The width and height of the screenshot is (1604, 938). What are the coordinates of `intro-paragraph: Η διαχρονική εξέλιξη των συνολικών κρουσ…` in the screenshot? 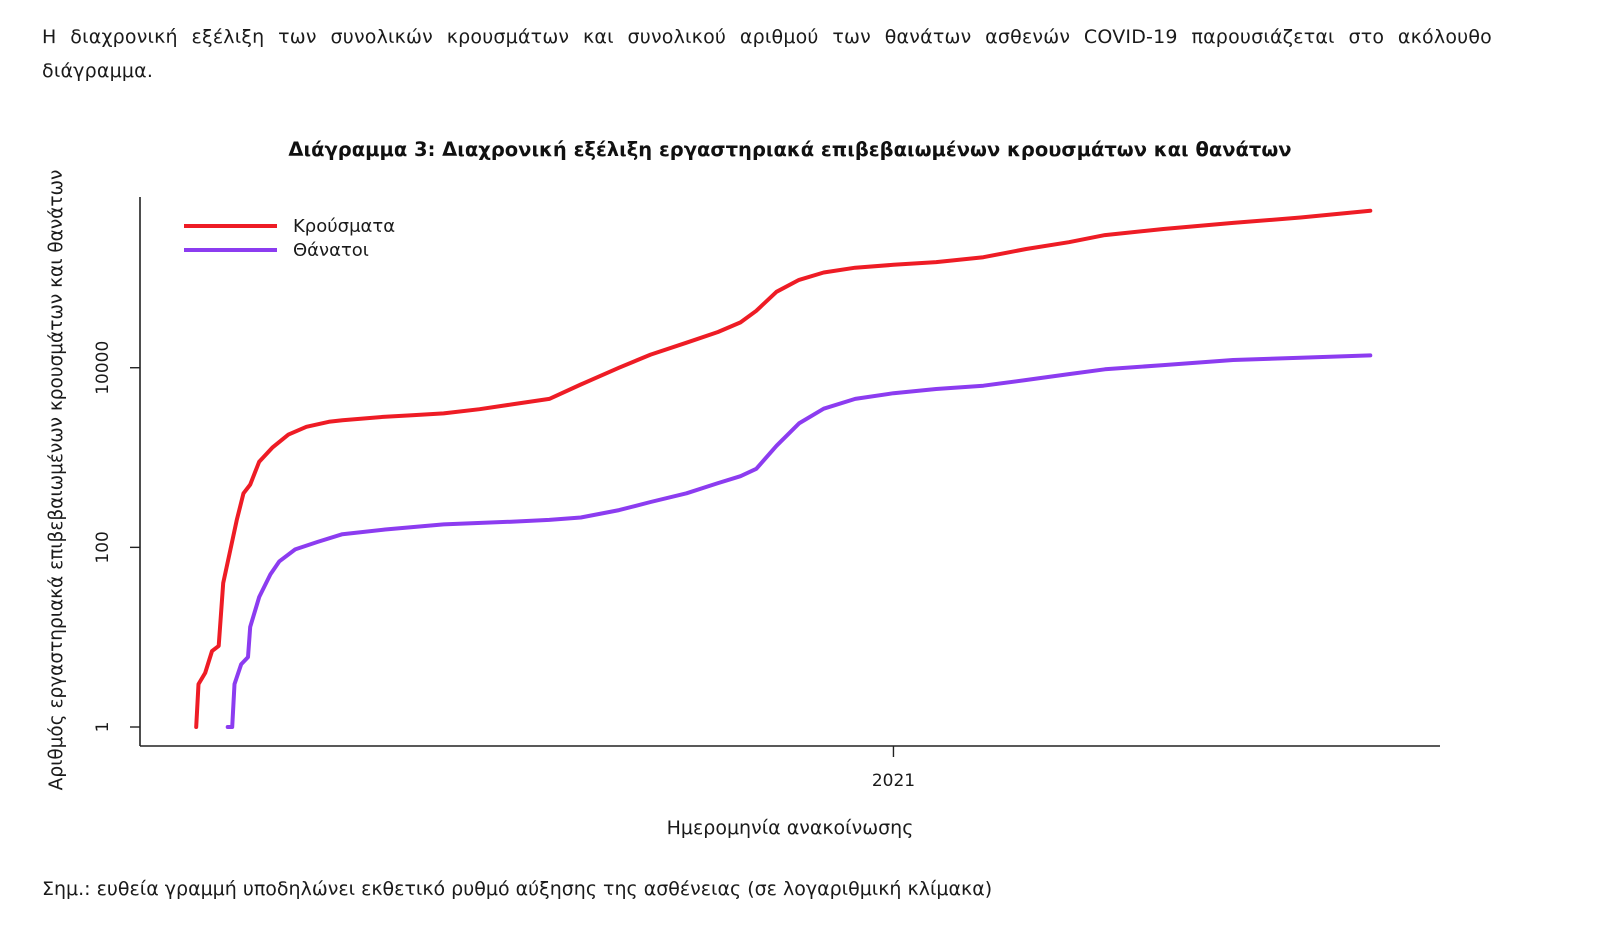 It's located at (767, 54).